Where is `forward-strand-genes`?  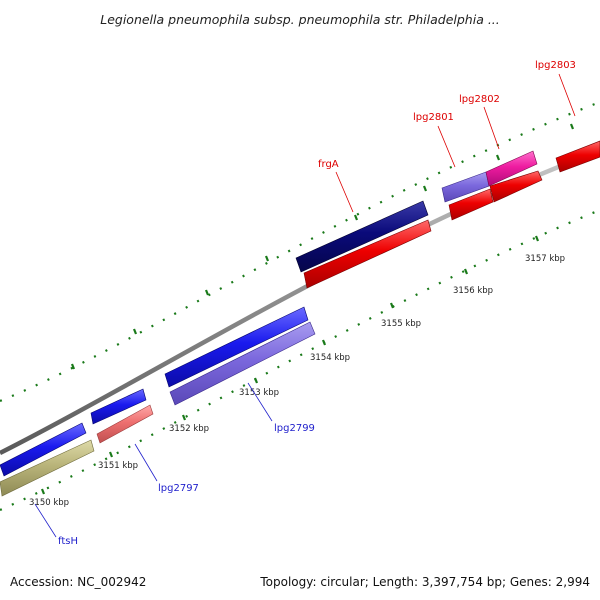 forward-strand-genes is located at coordinates (447, 214).